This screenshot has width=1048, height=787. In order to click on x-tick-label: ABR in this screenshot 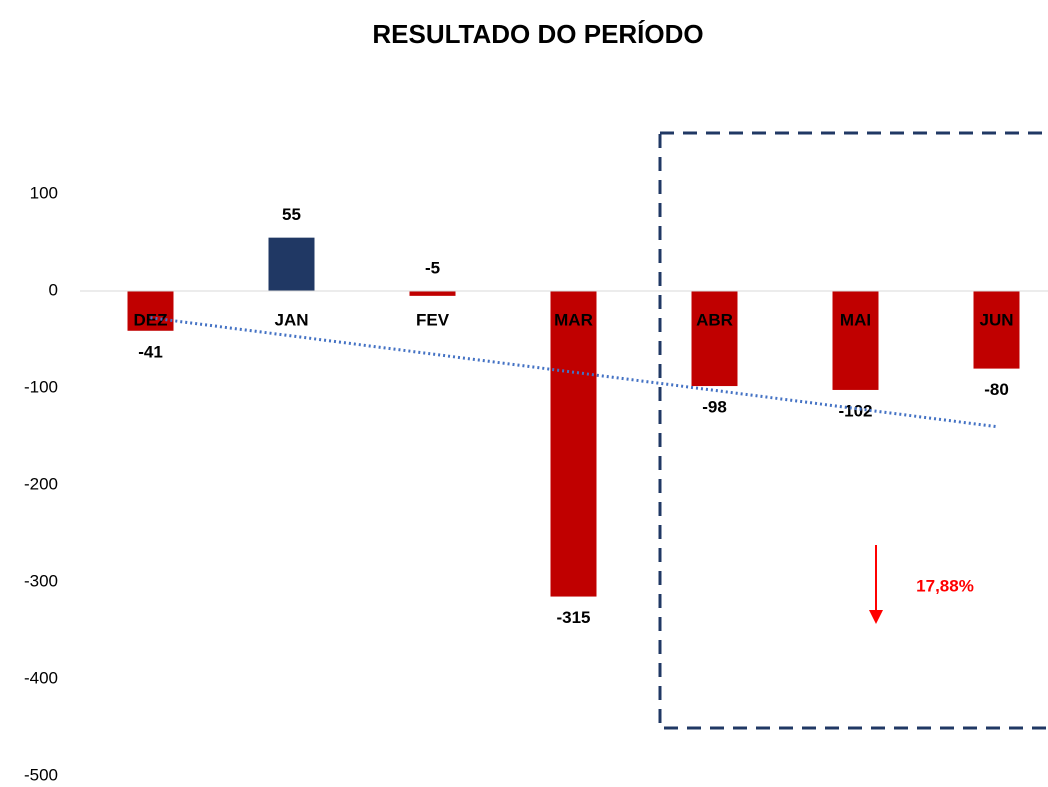, I will do `click(714, 319)`.